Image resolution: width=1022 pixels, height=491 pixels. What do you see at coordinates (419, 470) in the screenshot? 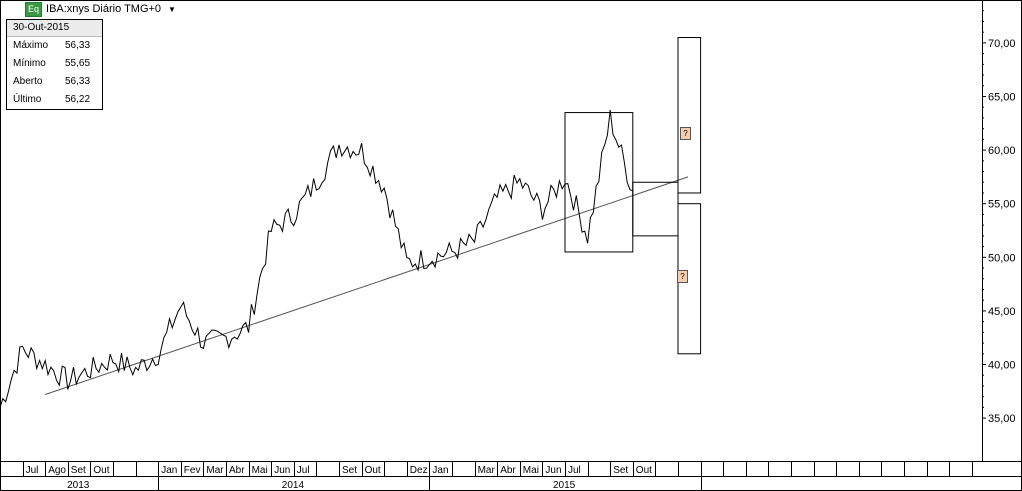
I see `x-month-label: Dez` at bounding box center [419, 470].